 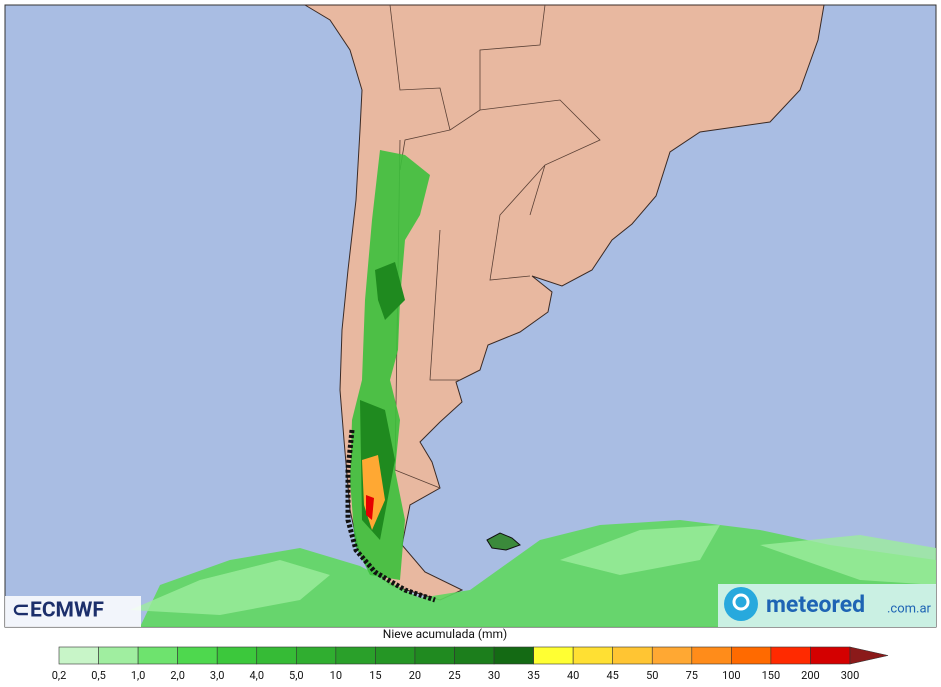 What do you see at coordinates (533, 675) in the screenshot?
I see `colorbar-label: 35` at bounding box center [533, 675].